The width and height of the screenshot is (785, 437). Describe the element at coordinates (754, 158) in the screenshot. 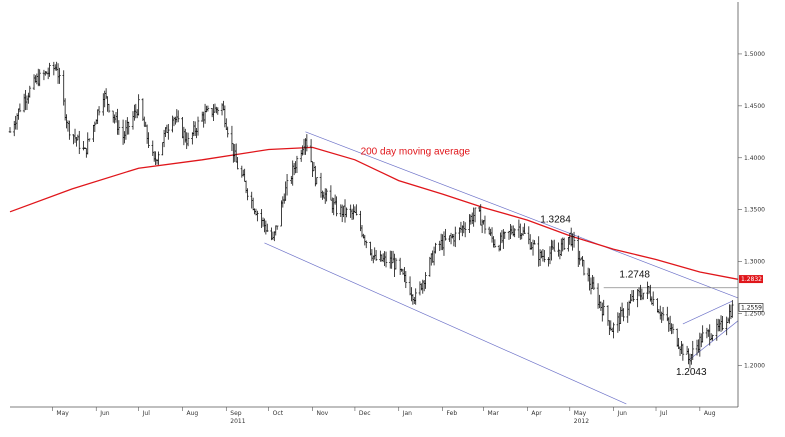

I see `y-tick-label: 1.4000` at that location.